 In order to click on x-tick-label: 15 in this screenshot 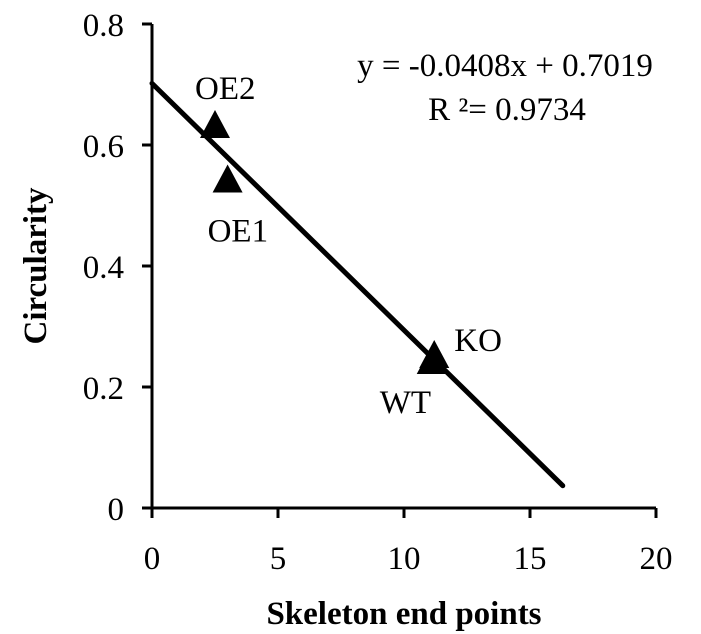, I will do `click(530, 559)`.